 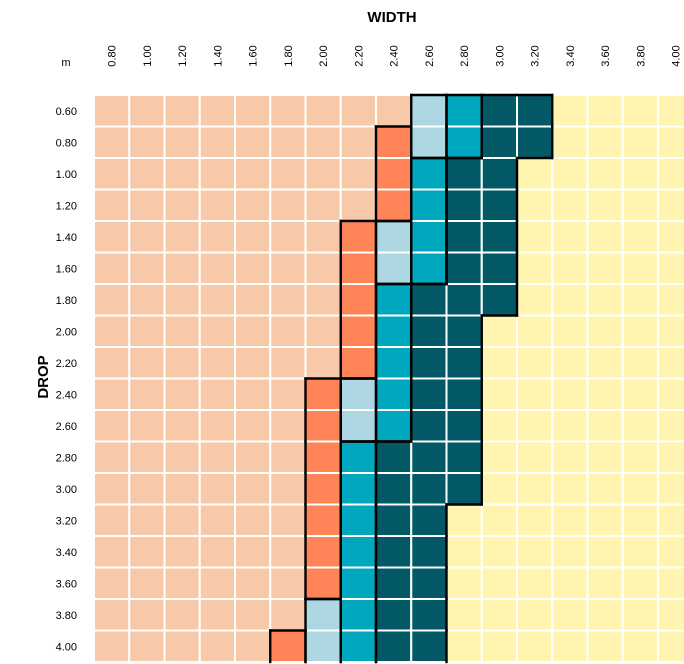 What do you see at coordinates (183, 55) in the screenshot?
I see `x-tick-label: 1.20` at bounding box center [183, 55].